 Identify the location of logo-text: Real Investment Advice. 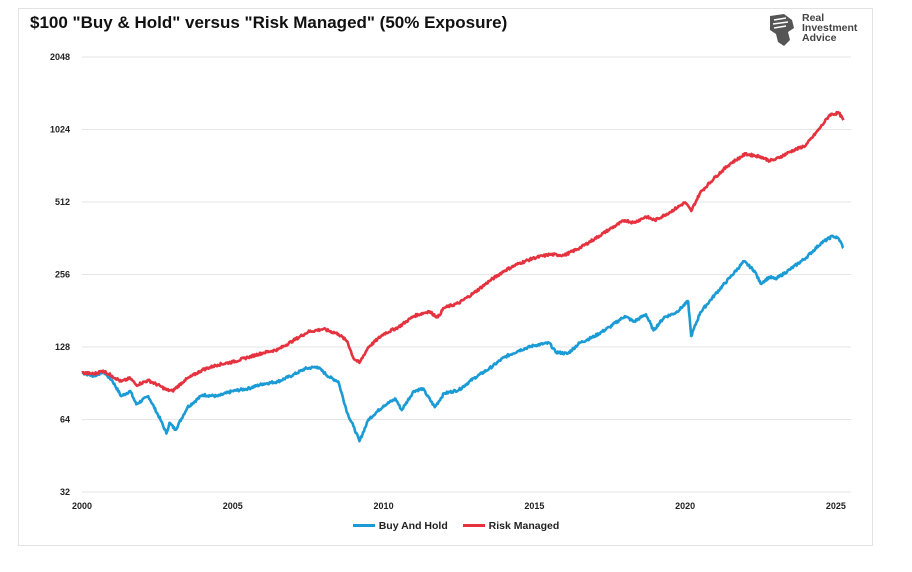
(830, 28).